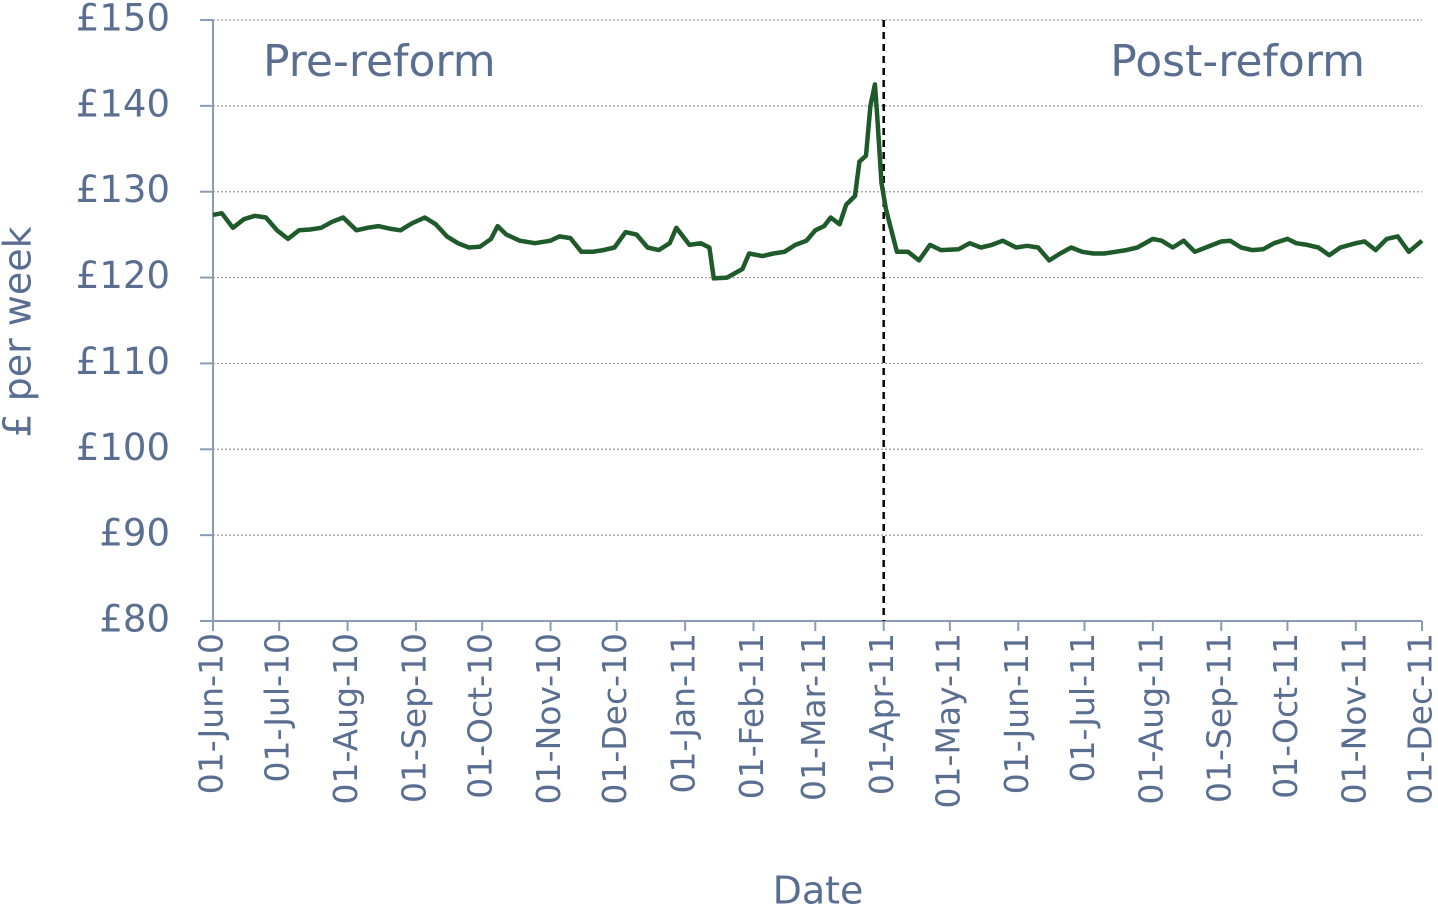  Describe the element at coordinates (813, 717) in the screenshot. I see `x-tick-label: 01-Mar-11` at that location.